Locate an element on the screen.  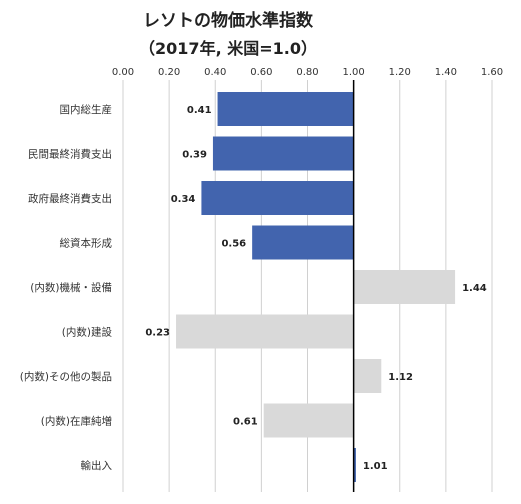
chart-subtitle: （2017年, 米国=1.0） is located at coordinates (228, 48).